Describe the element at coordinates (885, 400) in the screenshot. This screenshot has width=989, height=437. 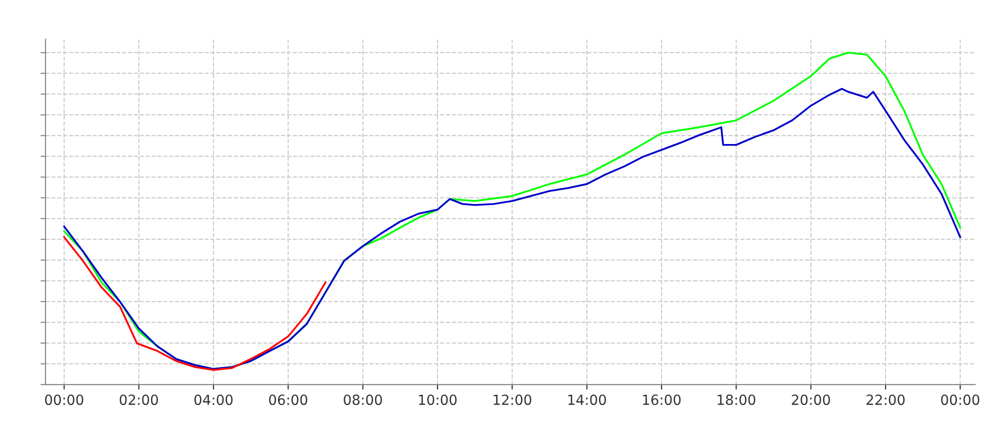
I see `x-tick-label: 22:00` at that location.